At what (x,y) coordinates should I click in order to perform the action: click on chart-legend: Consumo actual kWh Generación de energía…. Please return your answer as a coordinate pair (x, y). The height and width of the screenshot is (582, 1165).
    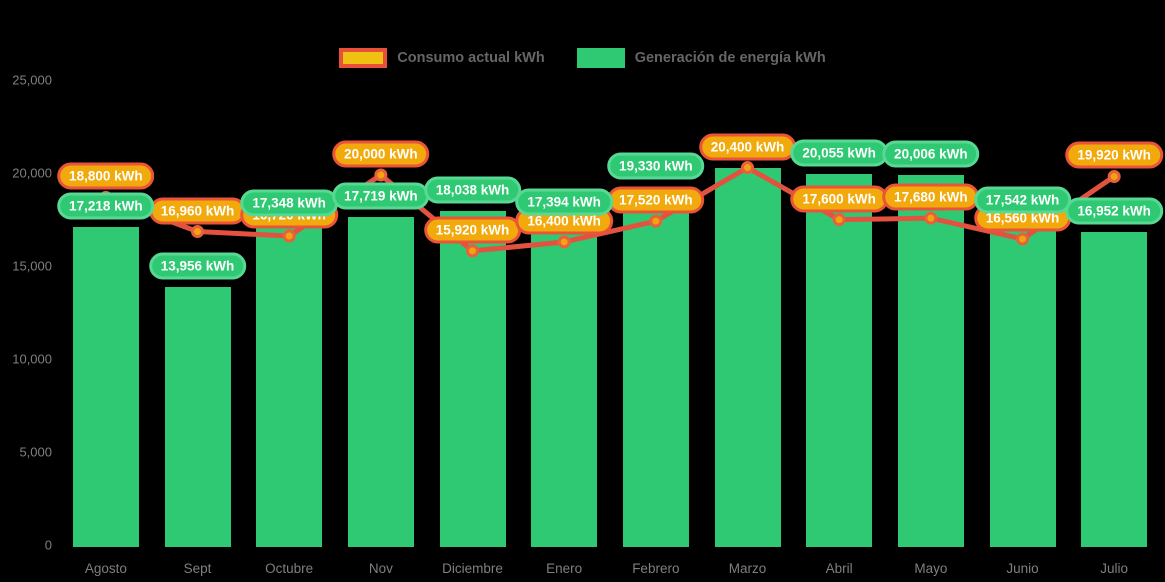
    Looking at the image, I should click on (582, 58).